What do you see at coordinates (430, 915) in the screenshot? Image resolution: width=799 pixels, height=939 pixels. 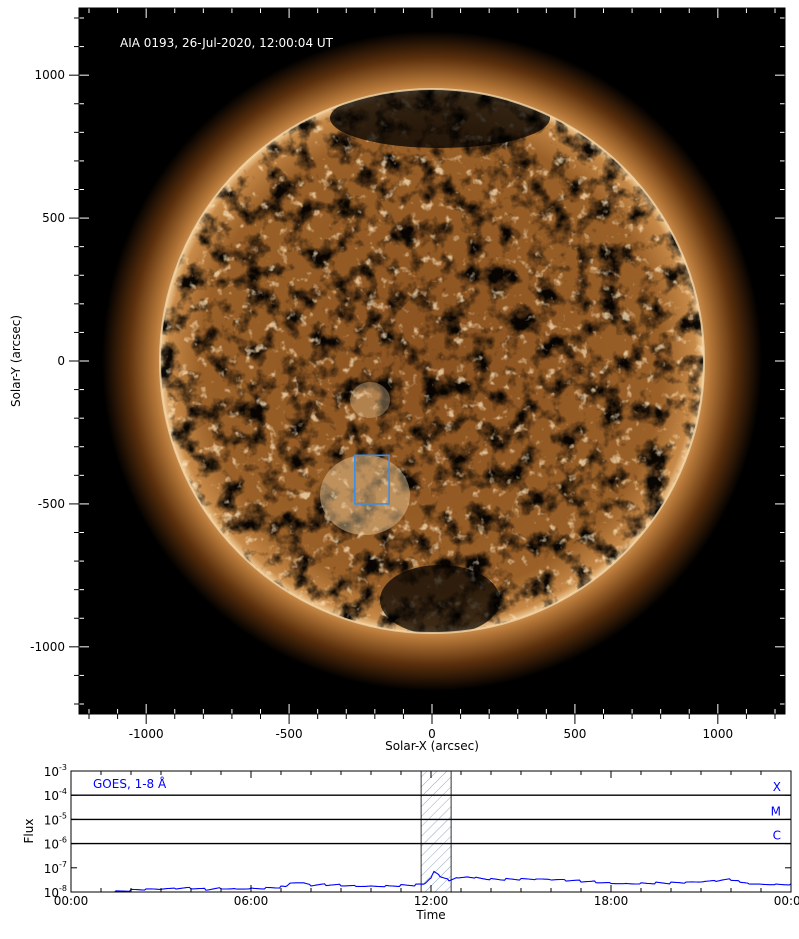 I see `goes-xlabel: Time` at bounding box center [430, 915].